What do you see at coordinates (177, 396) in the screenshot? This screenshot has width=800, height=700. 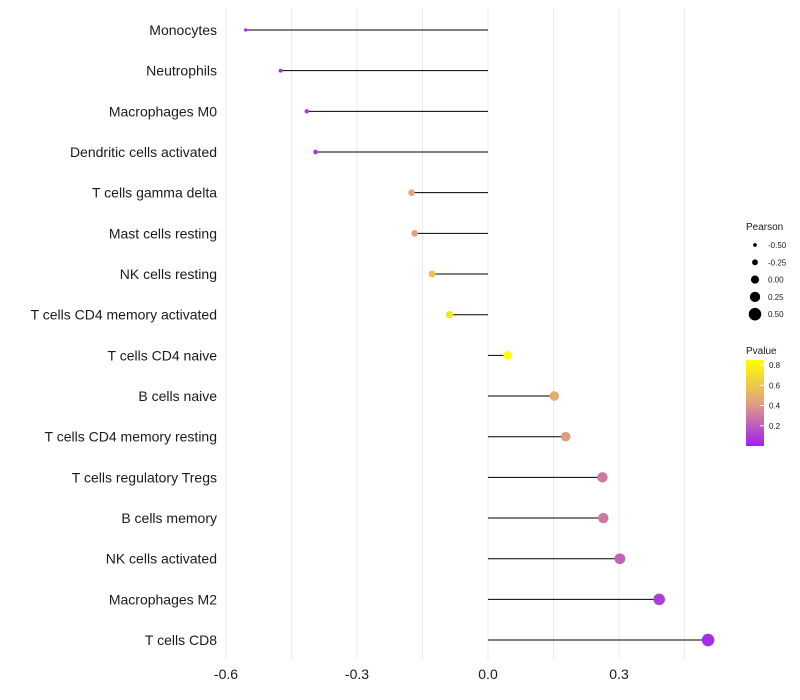 I see `category-label: B cells naive` at bounding box center [177, 396].